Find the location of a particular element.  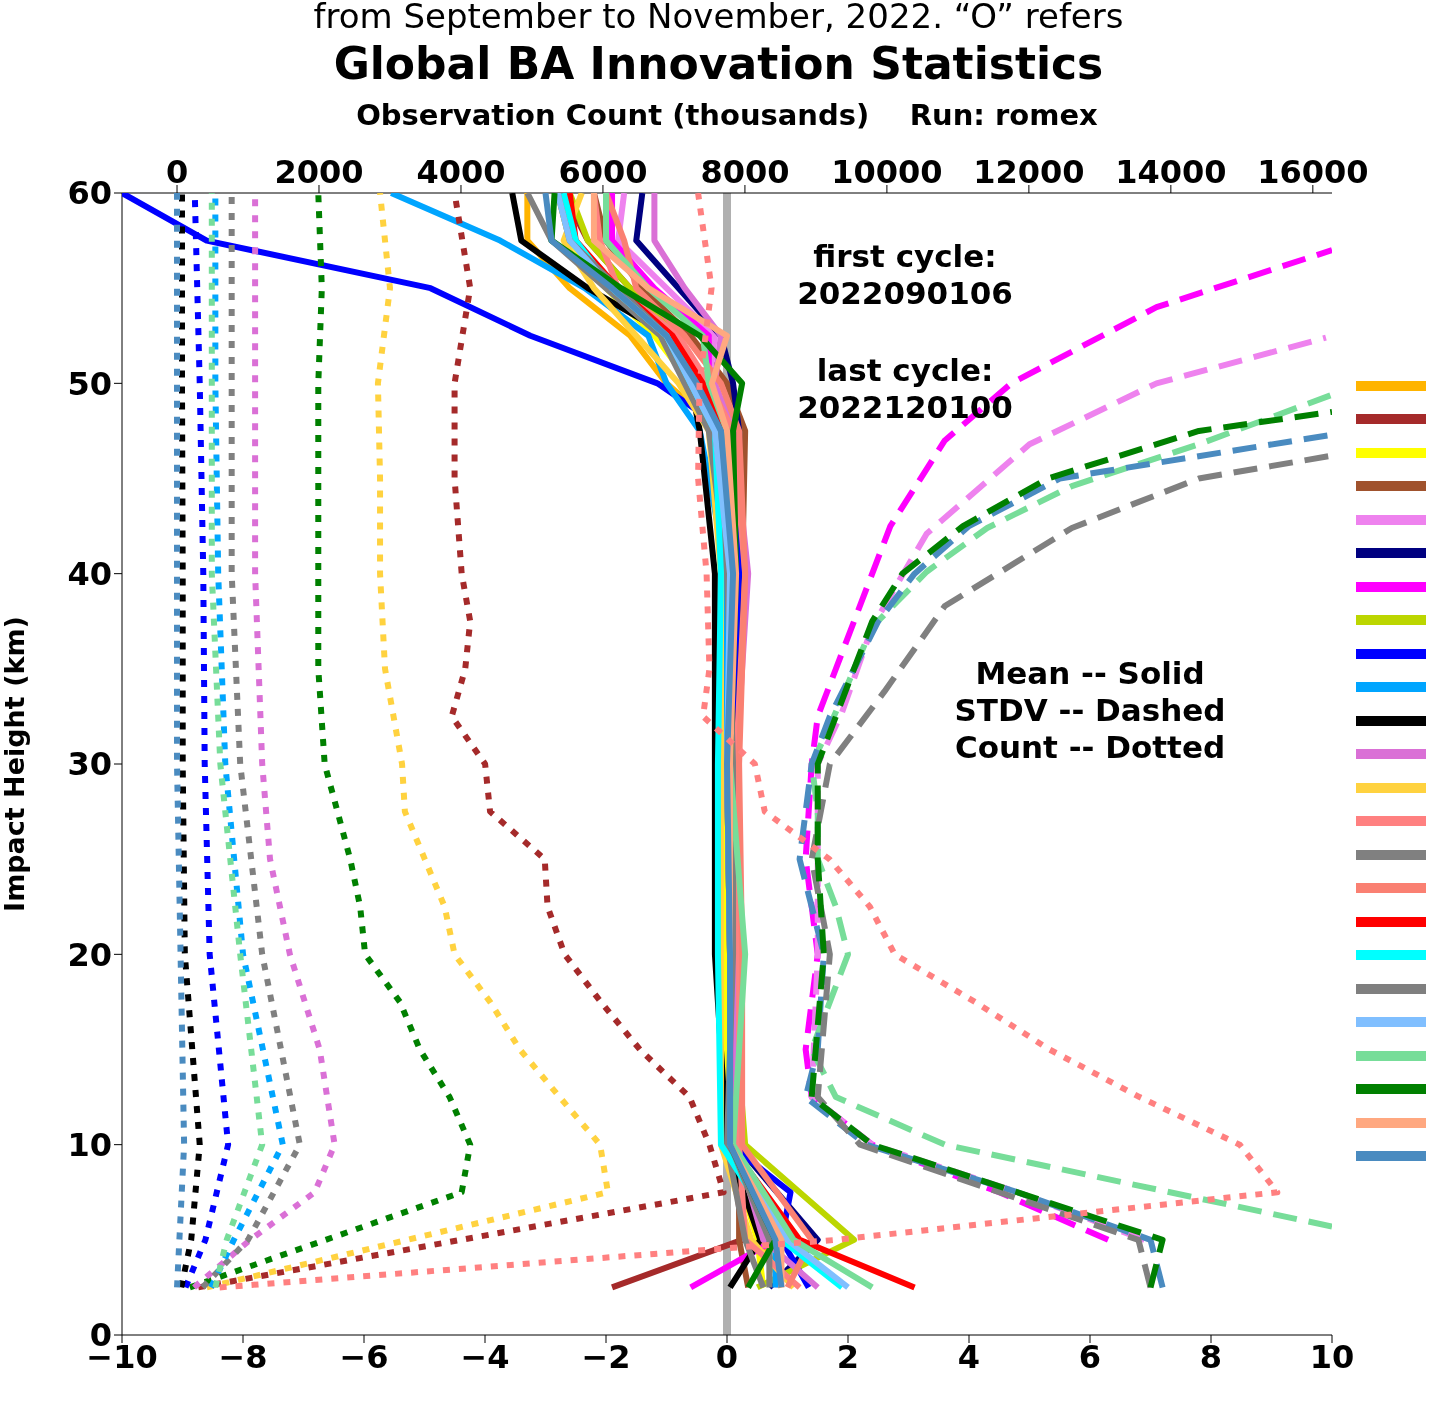

x-tick-label: 6 is located at coordinates (1090, 1356).